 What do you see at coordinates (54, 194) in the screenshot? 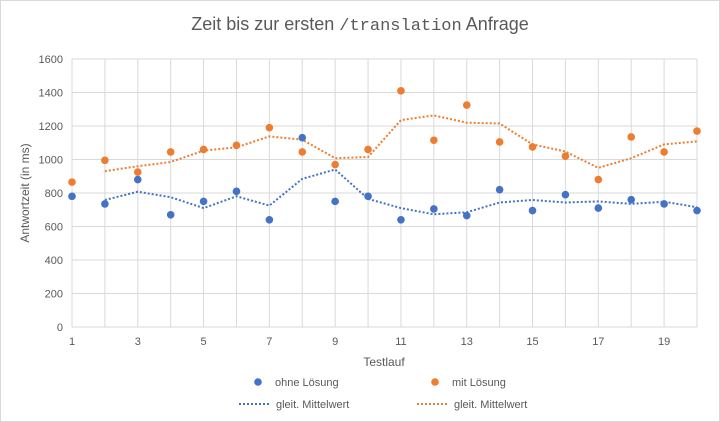
I see `y-tick-label: 800` at bounding box center [54, 194].